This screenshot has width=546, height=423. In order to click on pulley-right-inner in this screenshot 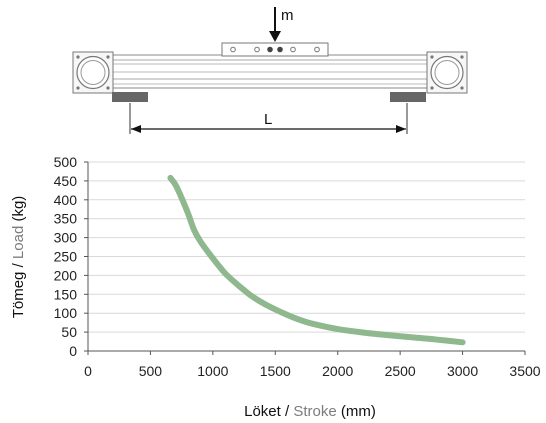, I will do `click(447, 72)`.